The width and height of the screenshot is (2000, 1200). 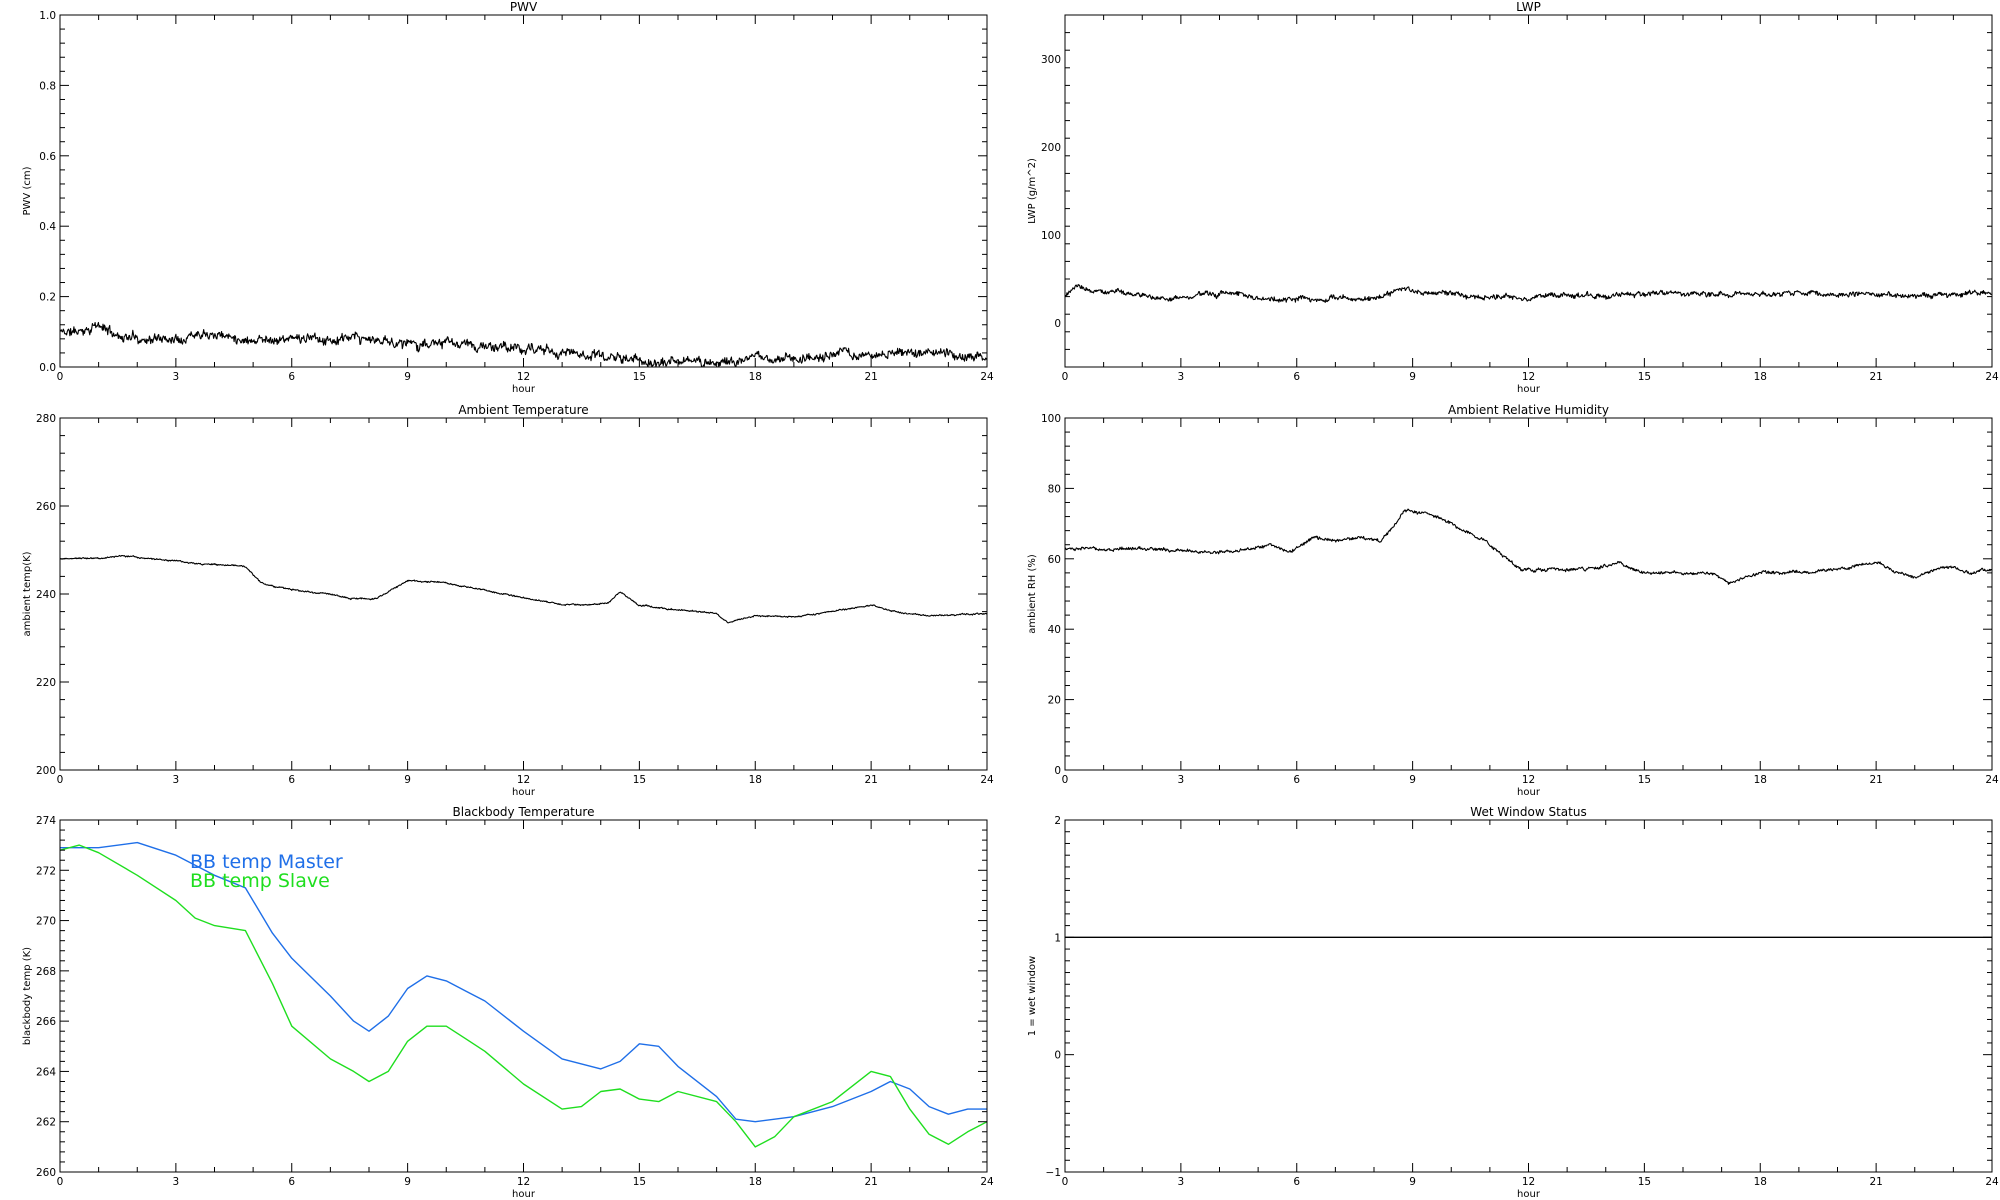 I want to click on y-tick-label: 0.8, so click(x=47, y=86).